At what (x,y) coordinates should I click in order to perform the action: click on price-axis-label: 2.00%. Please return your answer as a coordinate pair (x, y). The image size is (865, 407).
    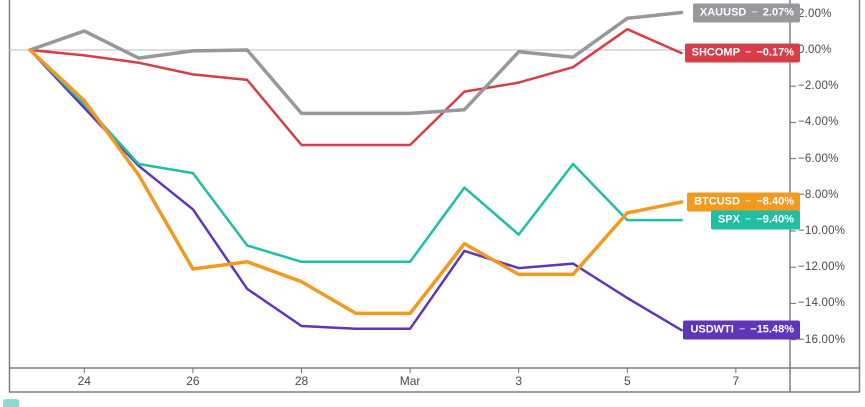
    Looking at the image, I should click on (815, 13).